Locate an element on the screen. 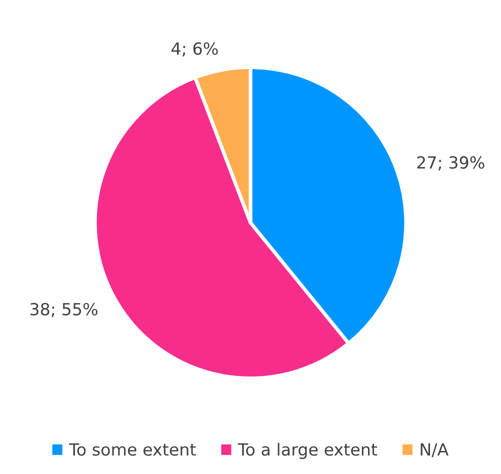 The image size is (501, 474). data-label: 27; 39% is located at coordinates (450, 163).